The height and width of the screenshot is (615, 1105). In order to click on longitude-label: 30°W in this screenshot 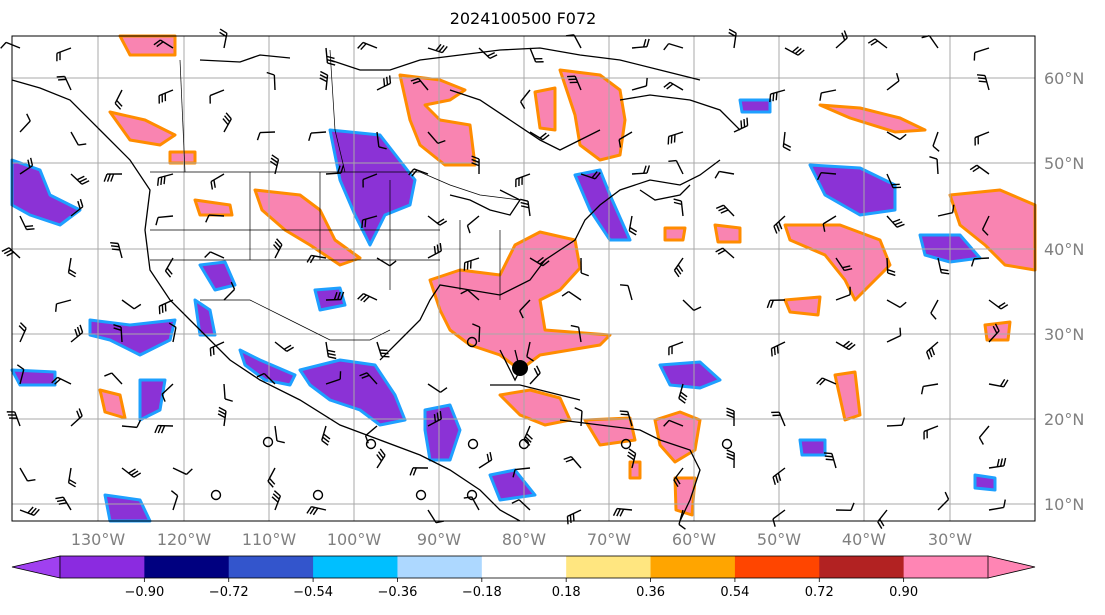, I will do `click(950, 539)`.